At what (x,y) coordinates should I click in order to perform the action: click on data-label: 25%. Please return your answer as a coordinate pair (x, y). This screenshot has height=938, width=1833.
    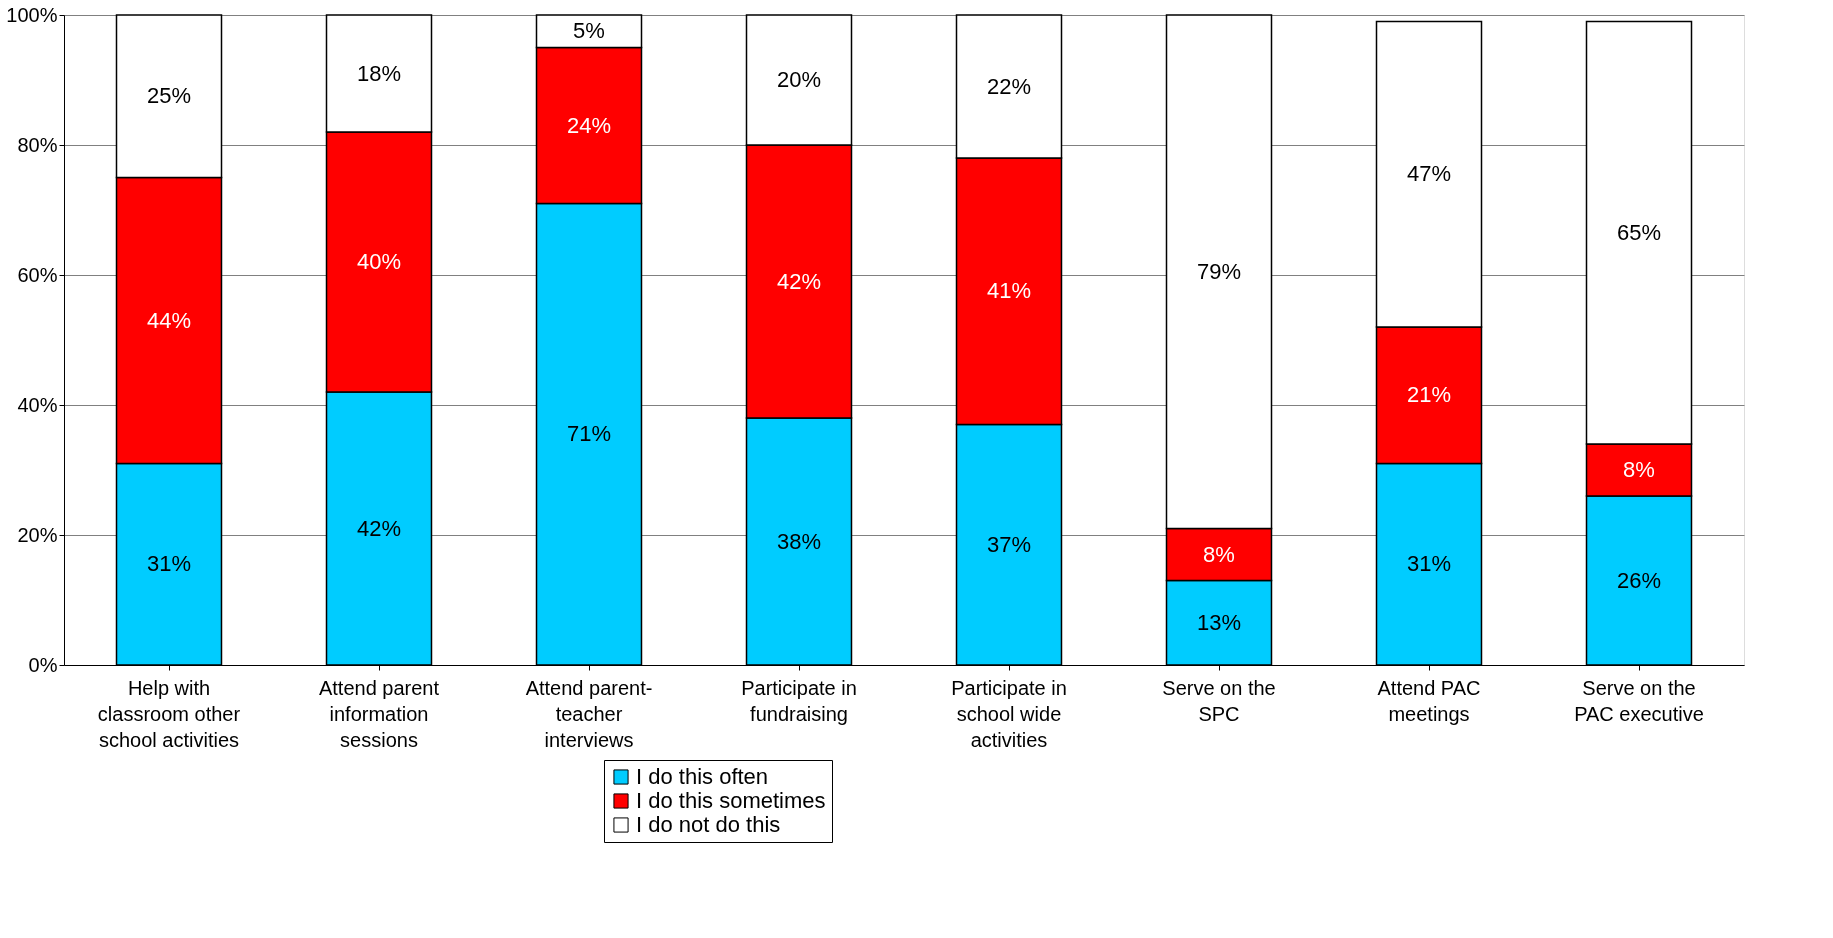
    Looking at the image, I should click on (169, 96).